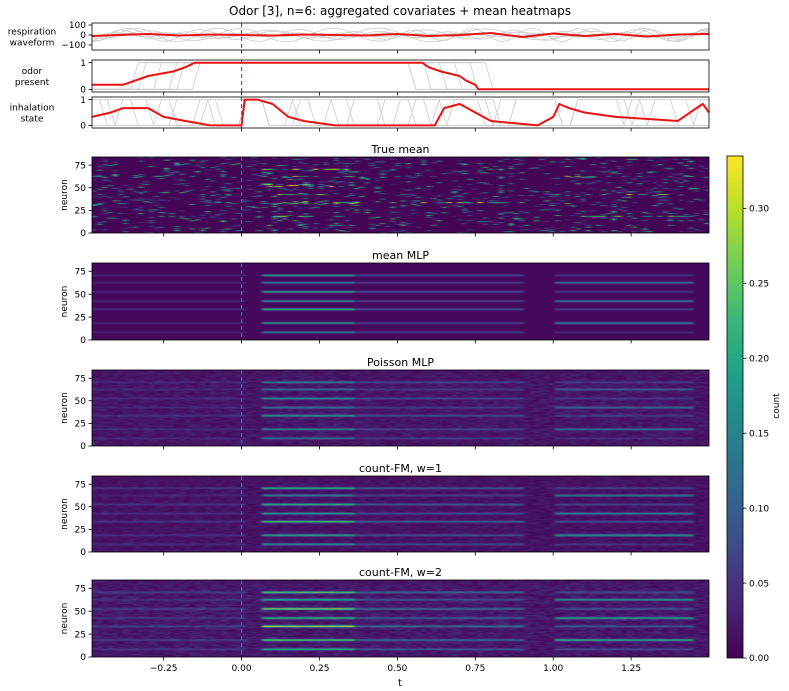 The height and width of the screenshot is (691, 789). What do you see at coordinates (754, 409) in the screenshot?
I see `colorbar: 0.00 0.05 0.10 0.15 0.20 0.25 0.30 count` at bounding box center [754, 409].